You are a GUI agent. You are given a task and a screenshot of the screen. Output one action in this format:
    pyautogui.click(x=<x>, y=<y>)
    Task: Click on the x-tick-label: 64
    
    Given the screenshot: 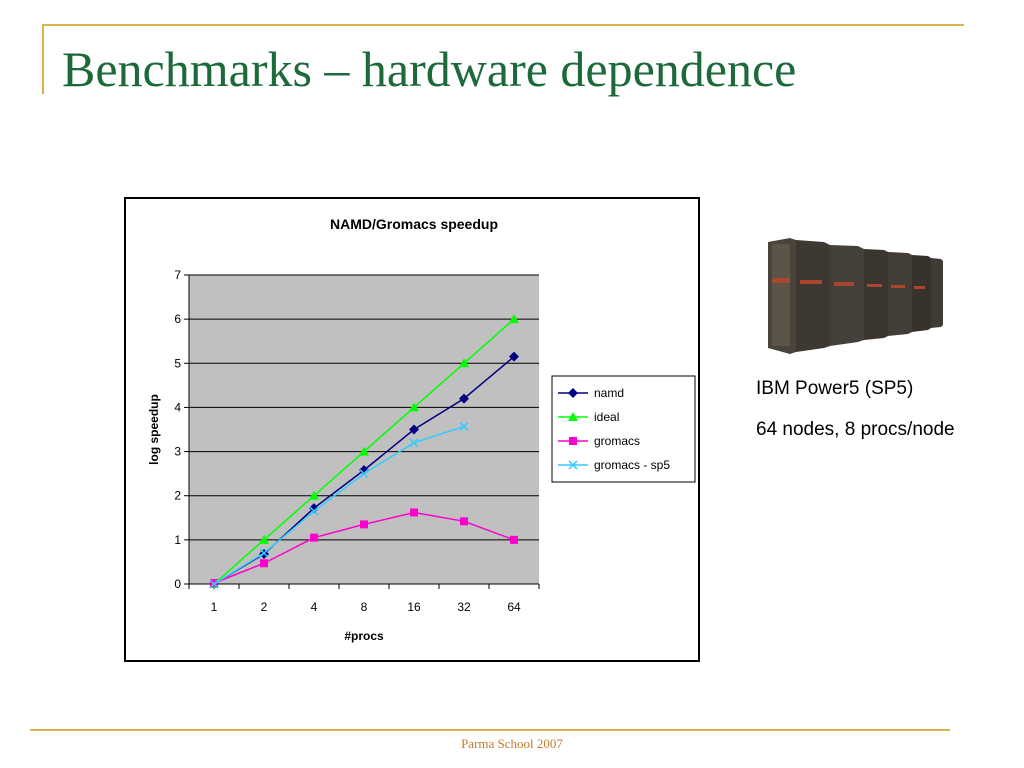 What is the action you would take?
    pyautogui.click(x=514, y=607)
    